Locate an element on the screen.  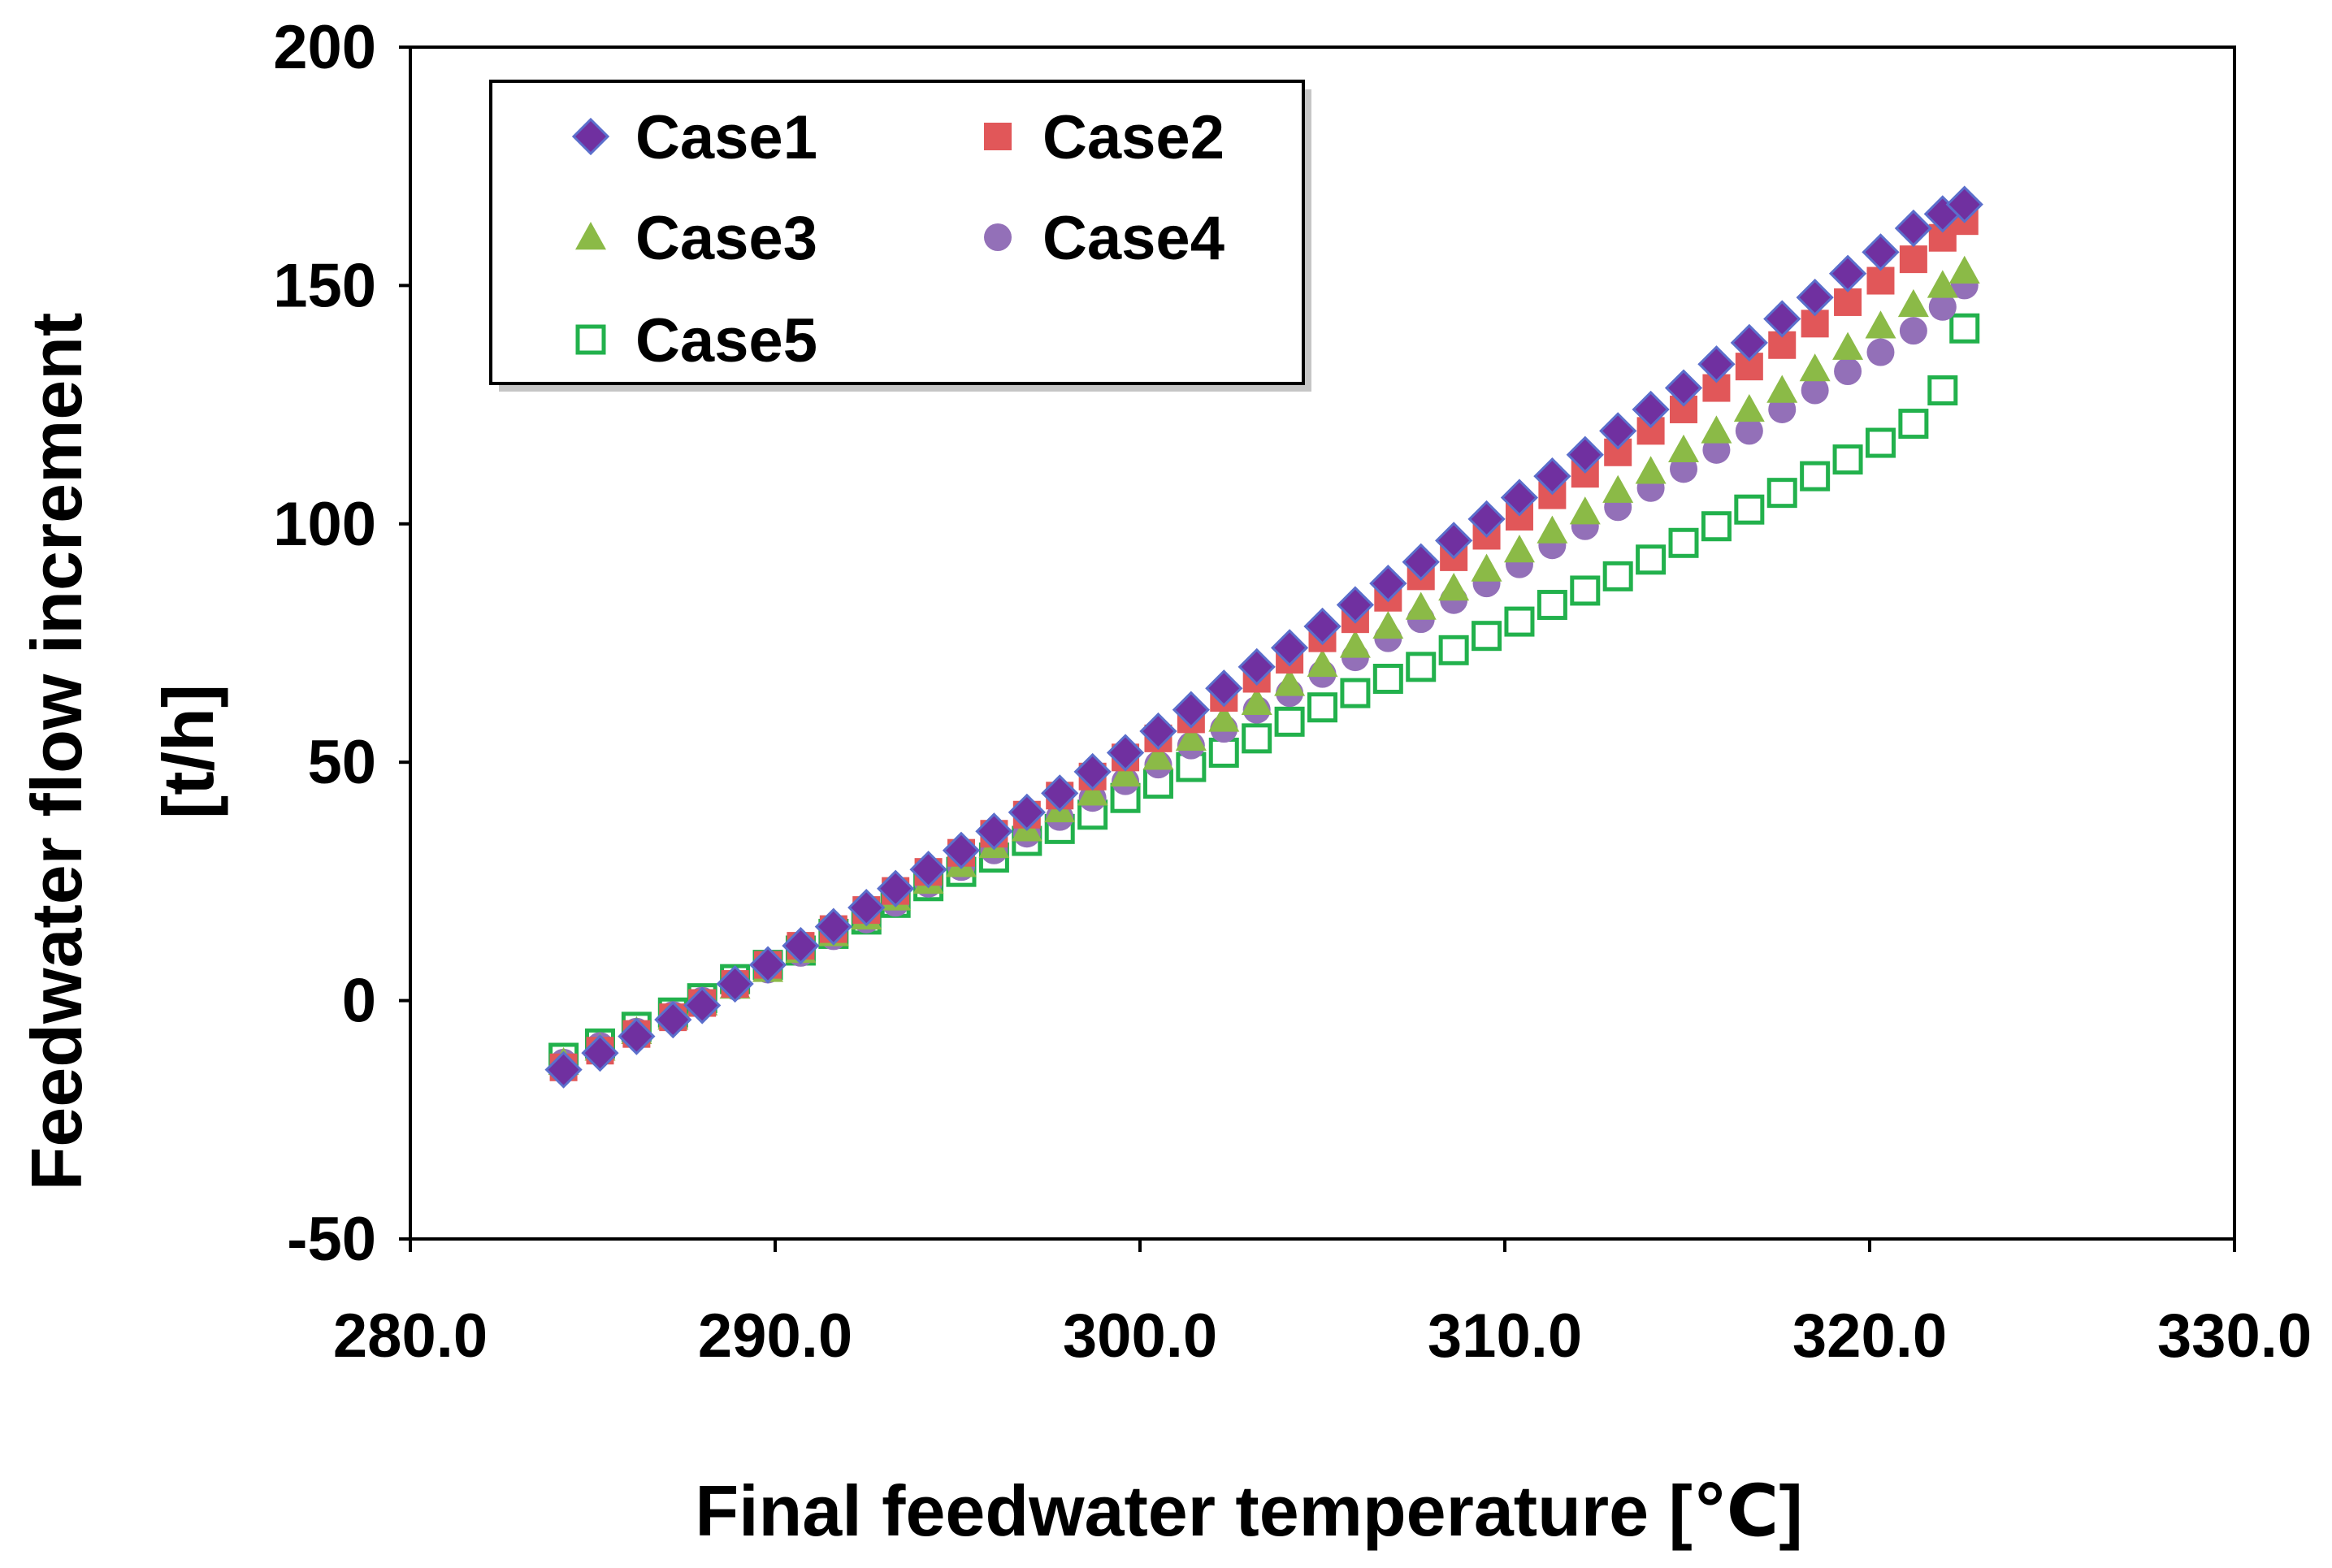
legend-label: Case2 is located at coordinates (1134, 137).